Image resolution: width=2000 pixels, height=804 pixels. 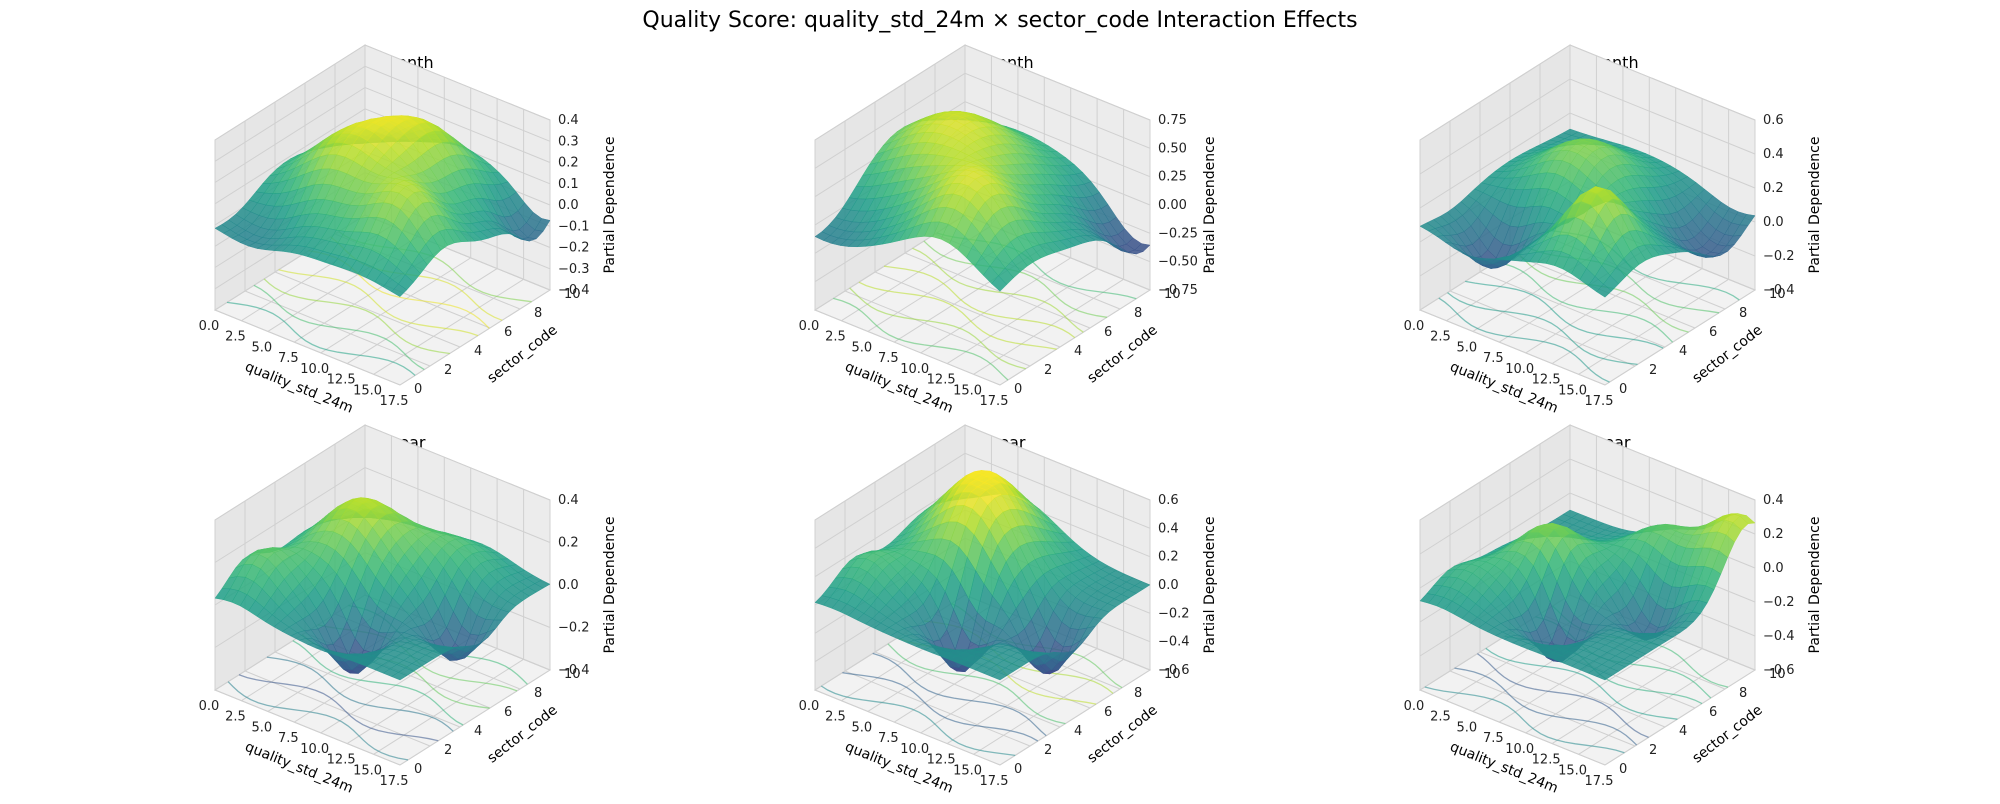 I want to click on z-tick-label: −0.25, so click(x=1178, y=233).